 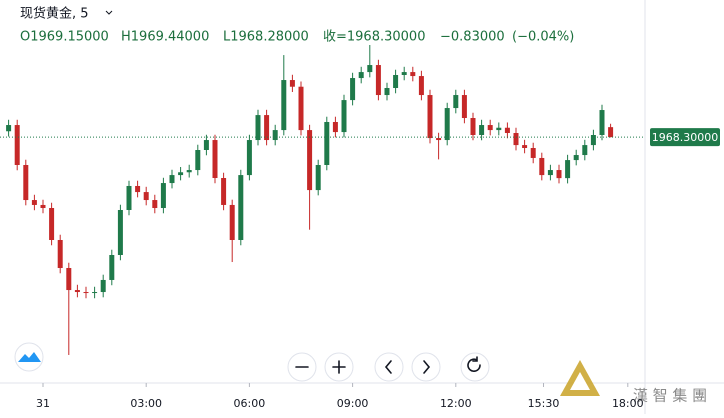 I want to click on ohlc-change: −0.83000, so click(x=472, y=37).